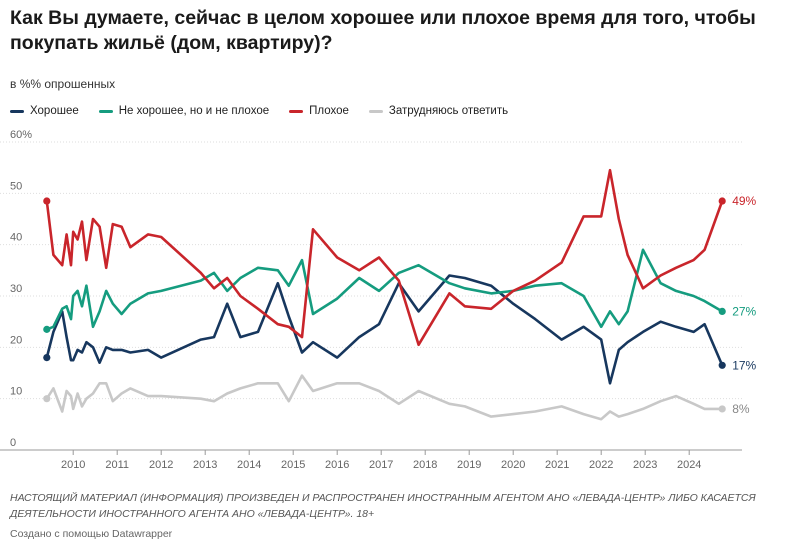 This screenshot has height=549, width=800. What do you see at coordinates (16, 186) in the screenshot?
I see `y-tick-label-50: 50` at bounding box center [16, 186].